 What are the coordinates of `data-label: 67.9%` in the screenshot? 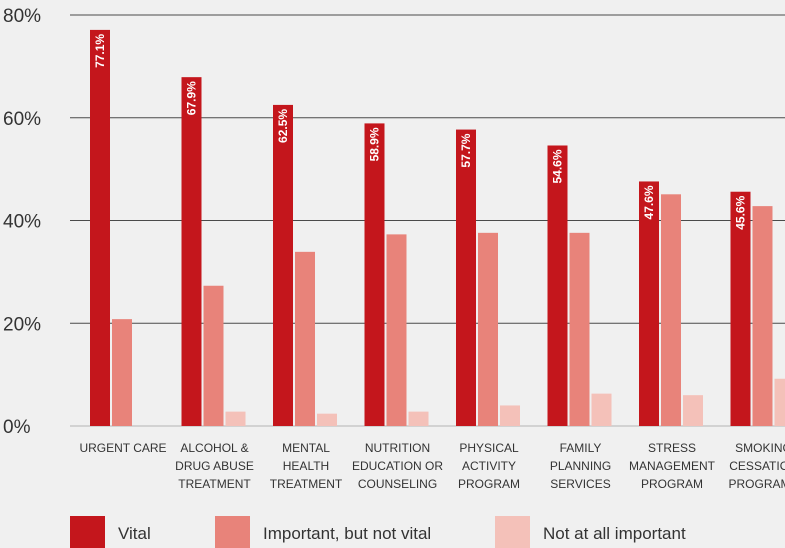 It's located at (192, 98).